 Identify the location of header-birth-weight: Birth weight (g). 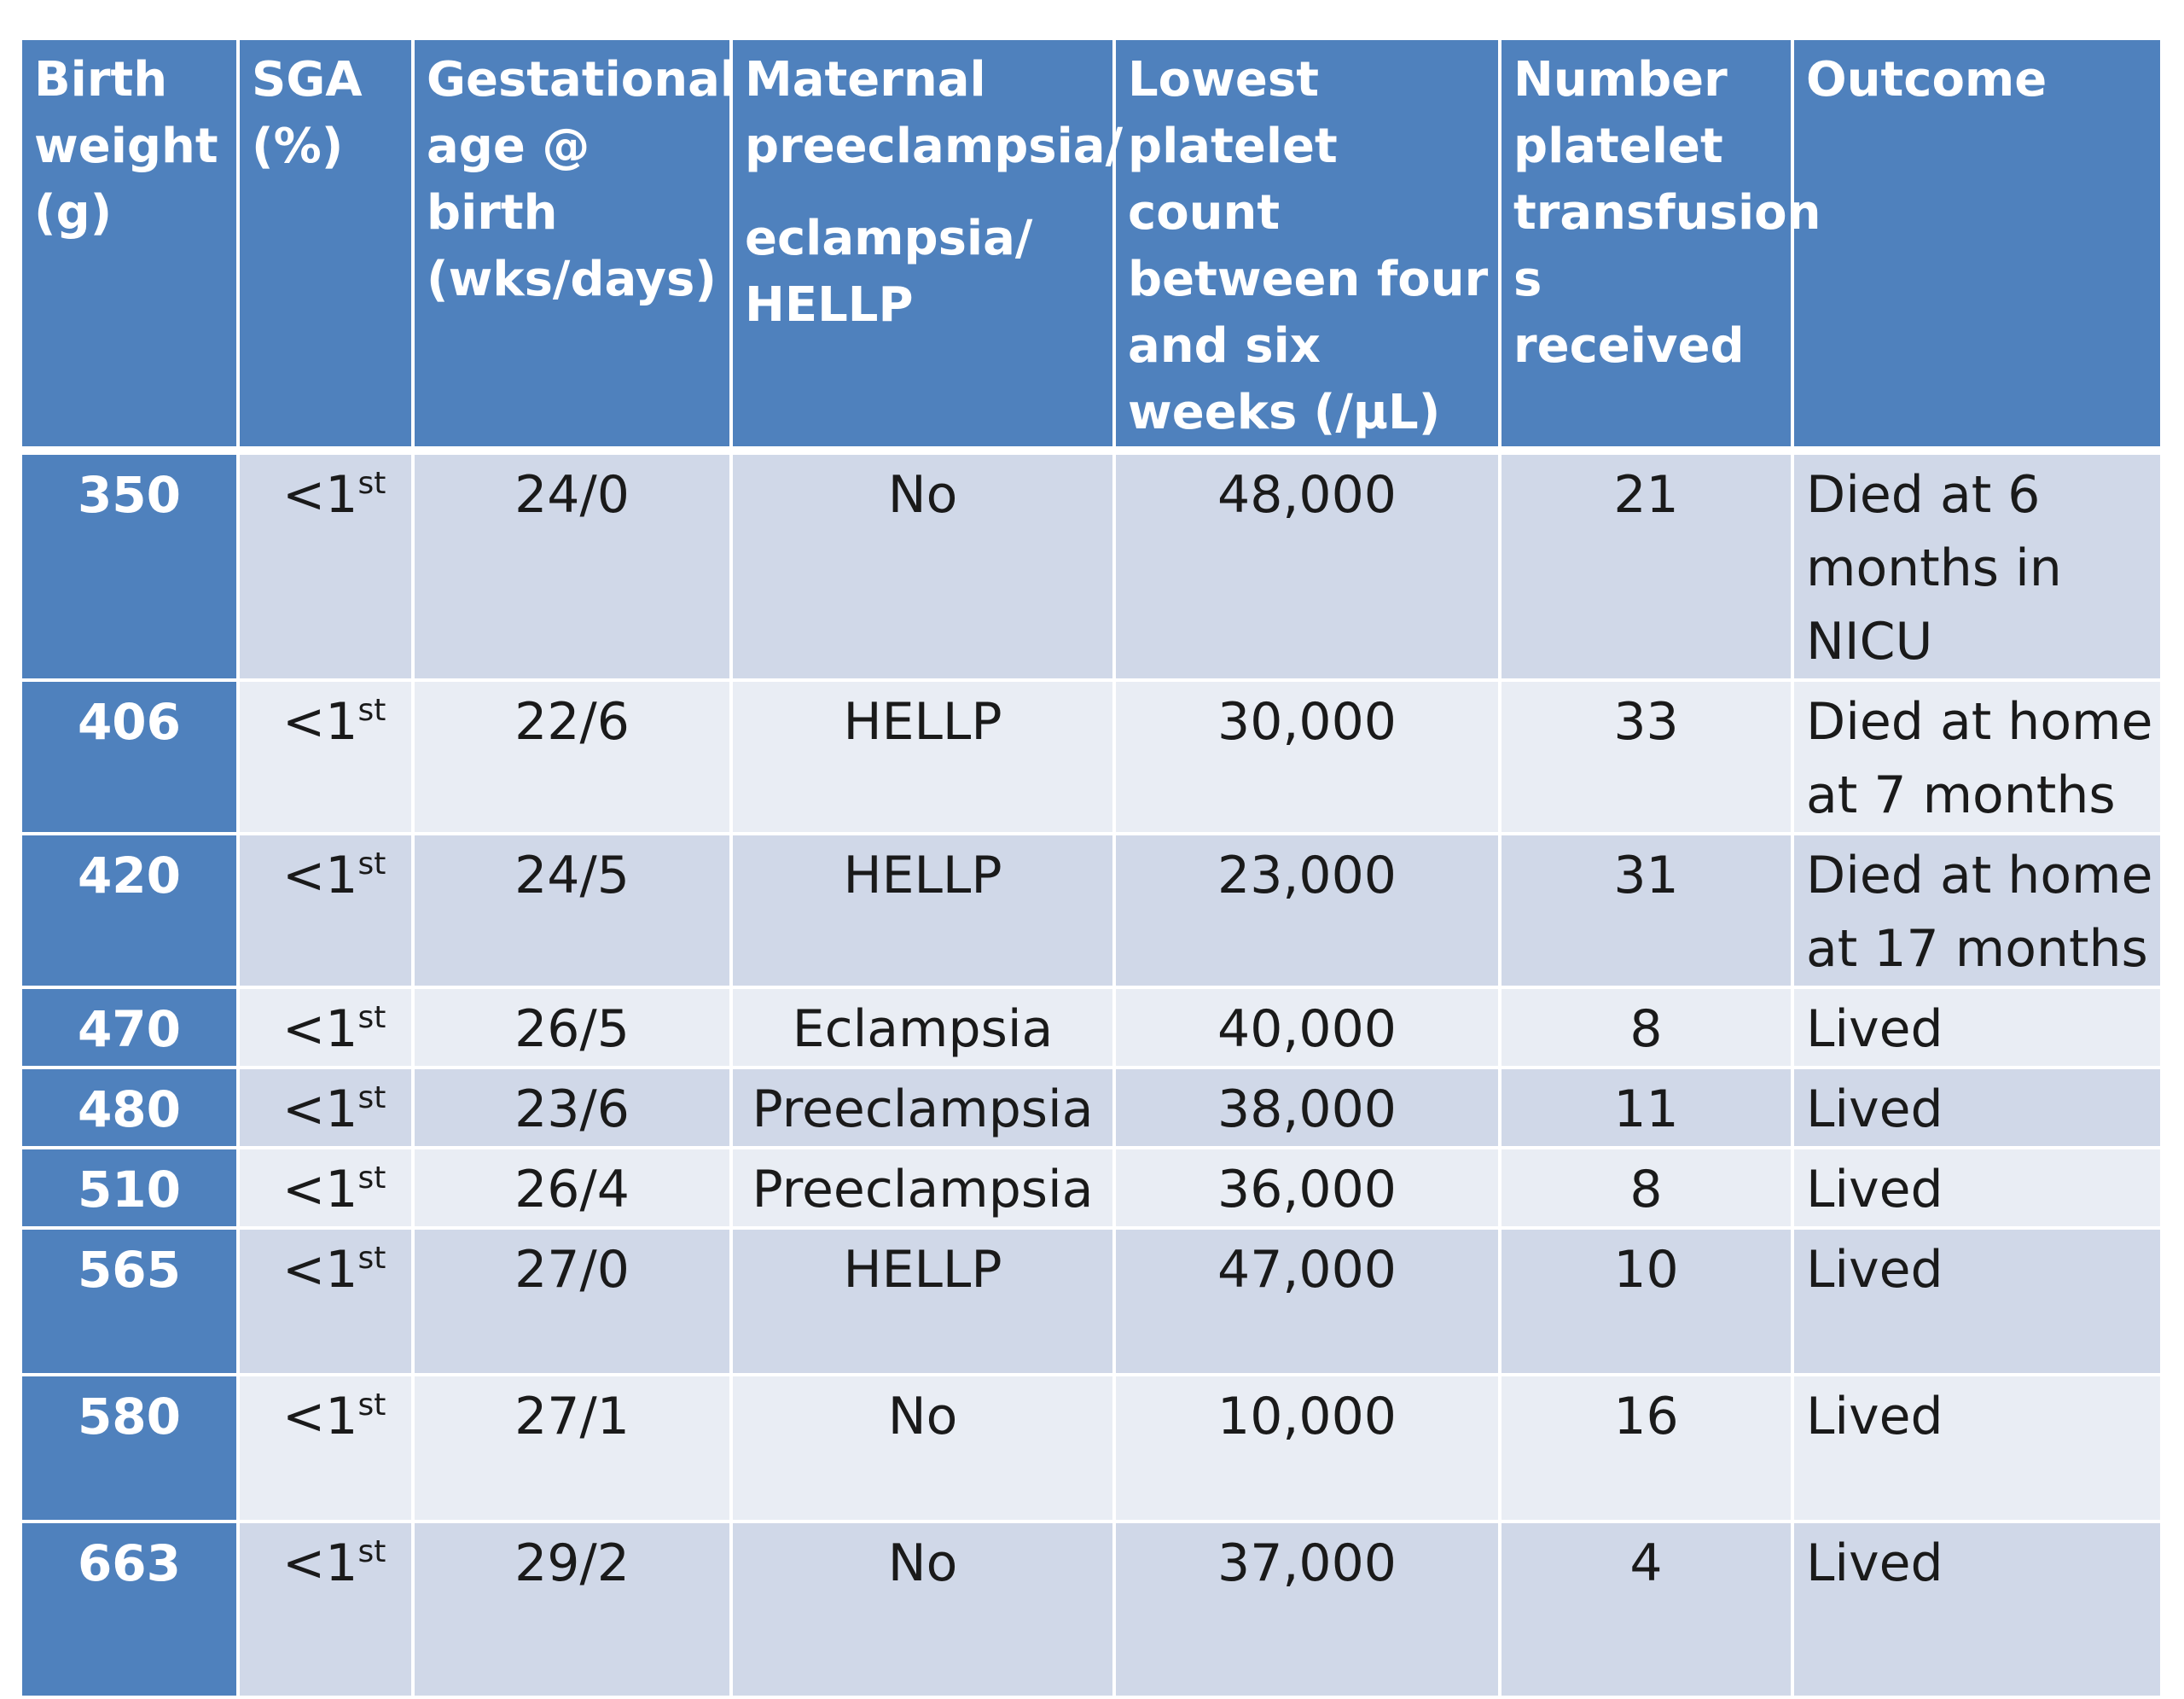
(129, 246).